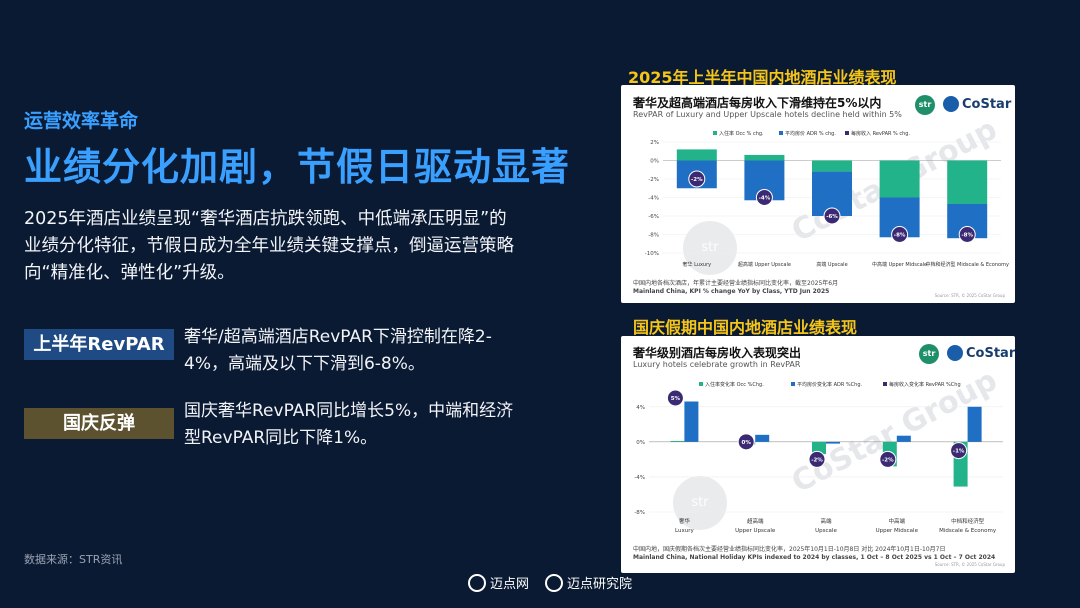  Describe the element at coordinates (600, 584) in the screenshot. I see `footer-brand-label: 迈点研究院` at that location.